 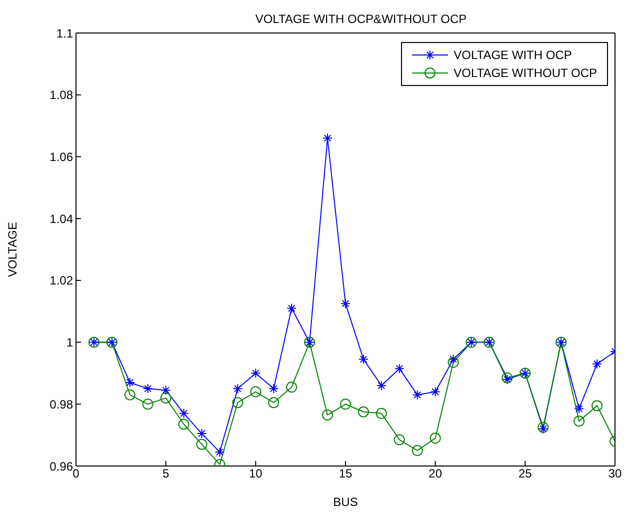 I want to click on y-tick-label: 1.04, so click(x=62, y=219).